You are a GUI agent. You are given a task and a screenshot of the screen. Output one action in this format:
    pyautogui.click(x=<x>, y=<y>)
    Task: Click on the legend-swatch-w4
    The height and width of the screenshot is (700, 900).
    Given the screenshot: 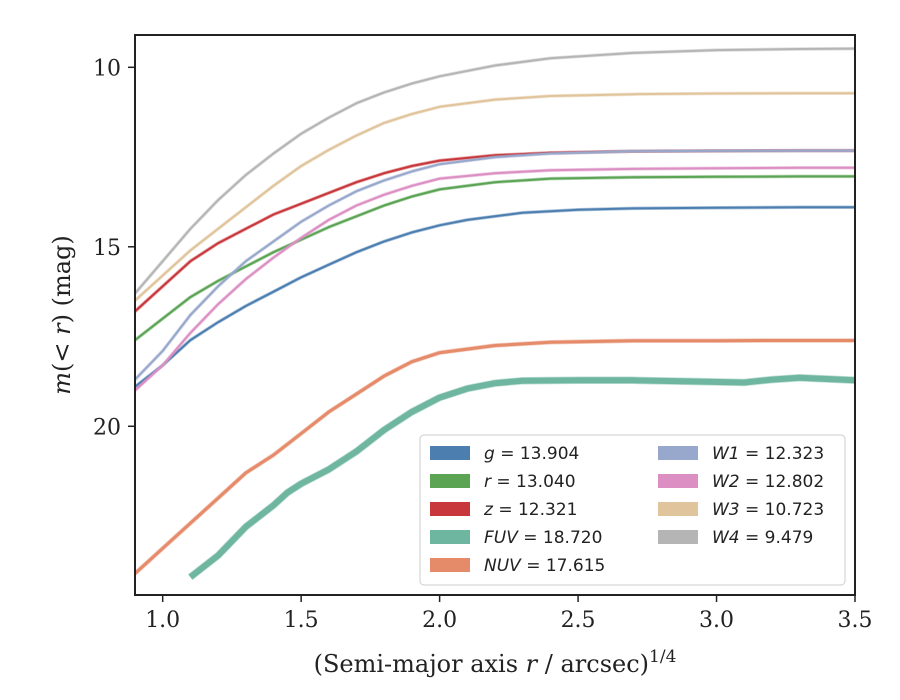 What is the action you would take?
    pyautogui.click(x=678, y=537)
    